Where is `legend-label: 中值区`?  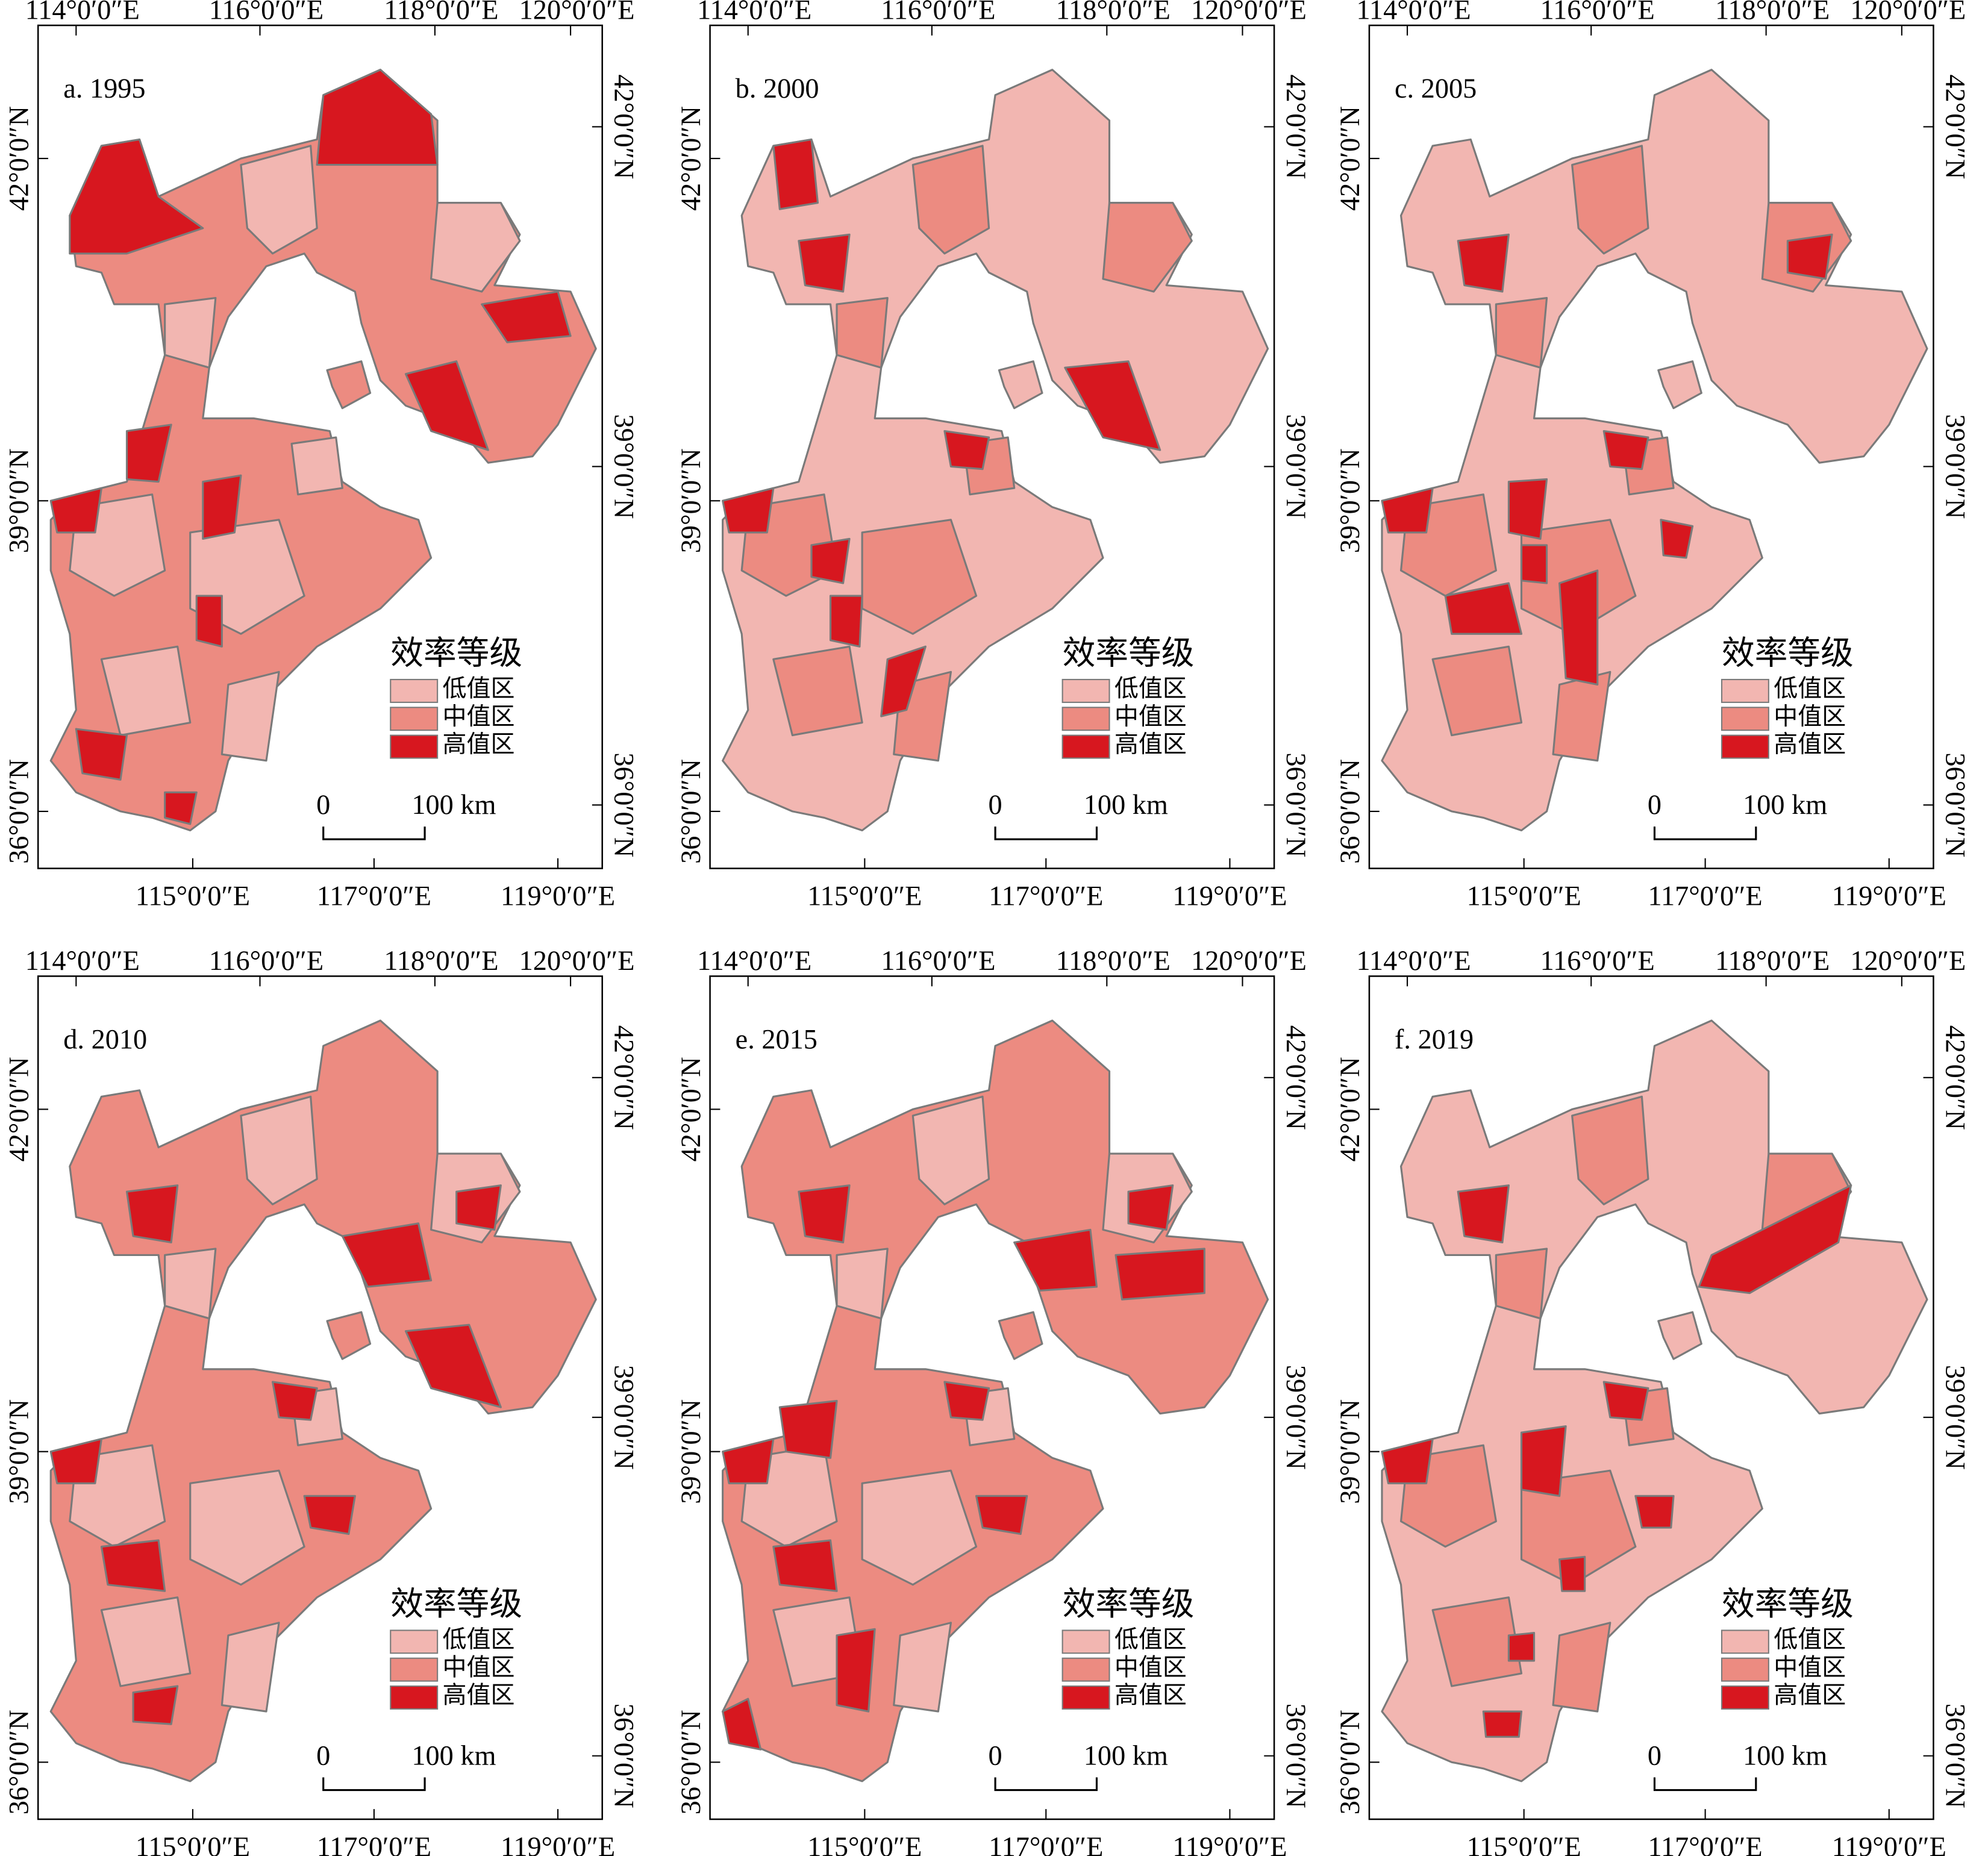 legend-label: 中值区 is located at coordinates (479, 716).